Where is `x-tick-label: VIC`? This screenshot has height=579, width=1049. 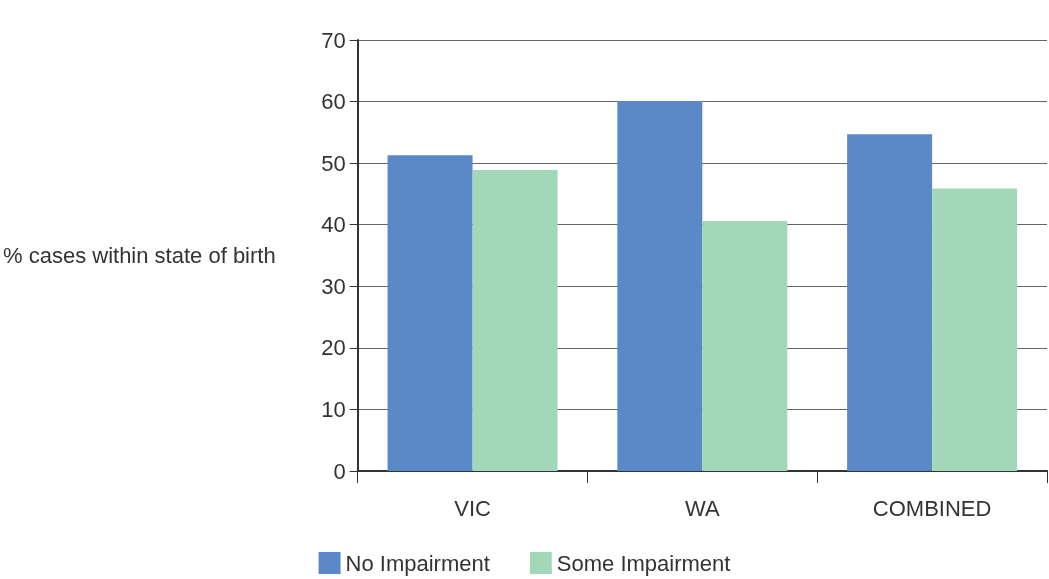 x-tick-label: VIC is located at coordinates (473, 508).